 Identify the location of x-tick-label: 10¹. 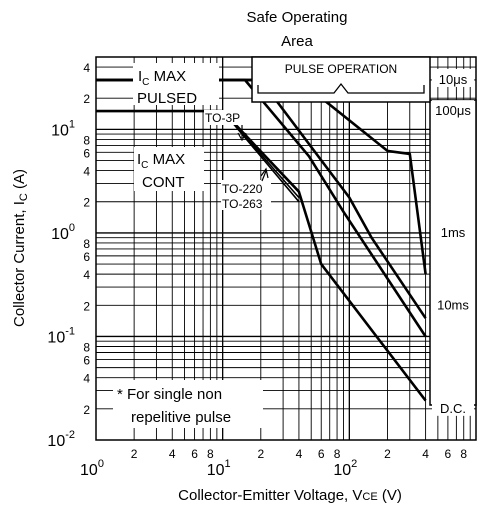
(219, 468).